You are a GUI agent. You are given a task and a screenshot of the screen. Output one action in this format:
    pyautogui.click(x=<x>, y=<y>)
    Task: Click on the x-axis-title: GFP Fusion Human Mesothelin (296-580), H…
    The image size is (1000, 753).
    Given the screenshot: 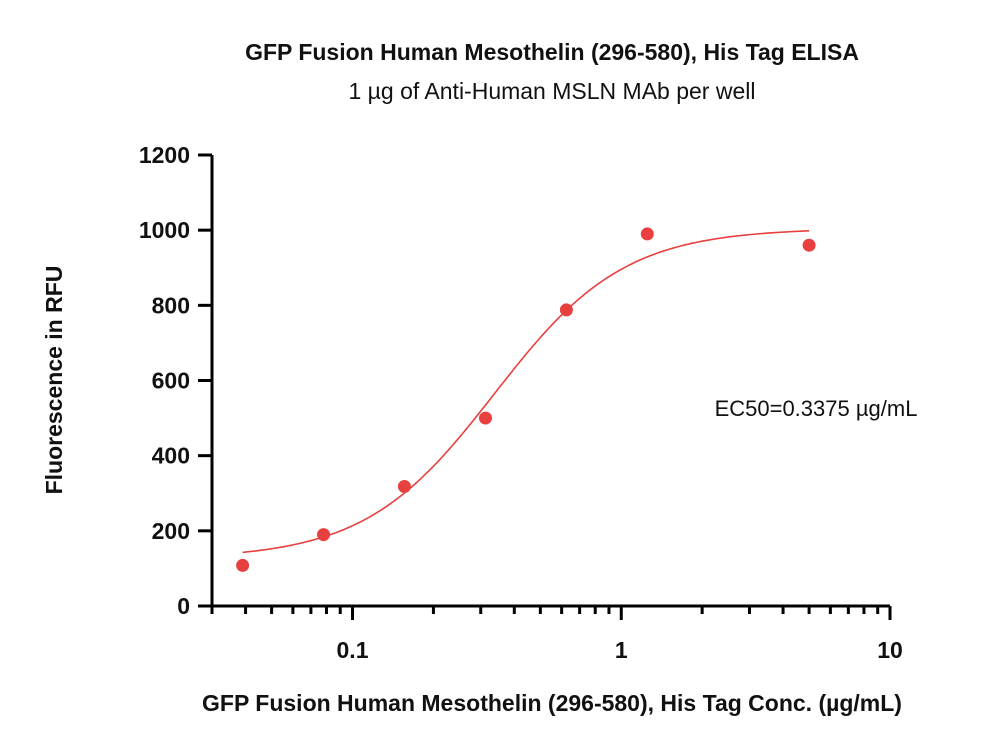 What is the action you would take?
    pyautogui.click(x=552, y=703)
    